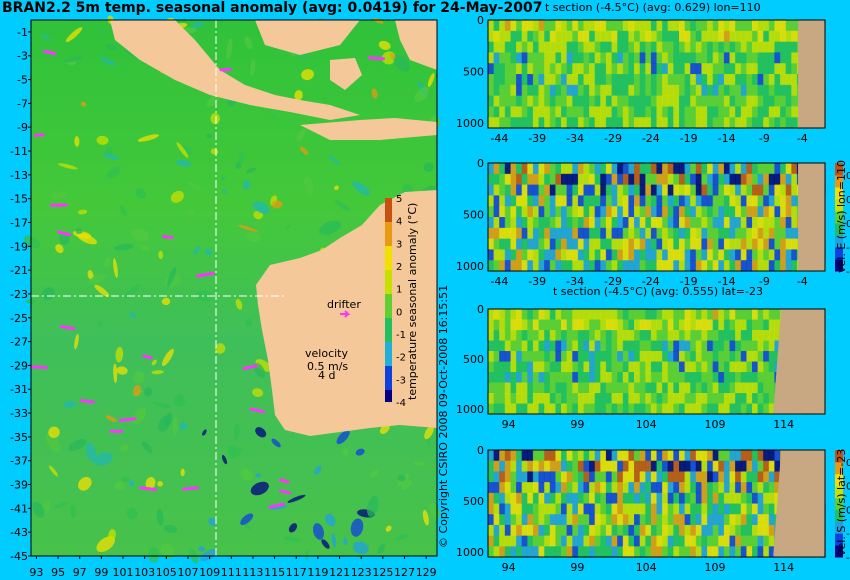  What do you see at coordinates (19, 389) in the screenshot?
I see `map-ytick-label: -31` at bounding box center [19, 389].